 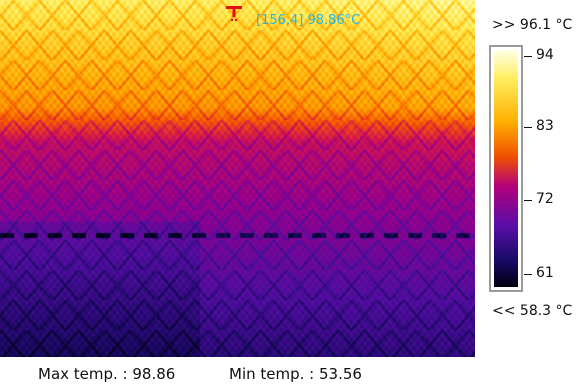 I want to click on scale-tick-label: 94, so click(x=545, y=55).